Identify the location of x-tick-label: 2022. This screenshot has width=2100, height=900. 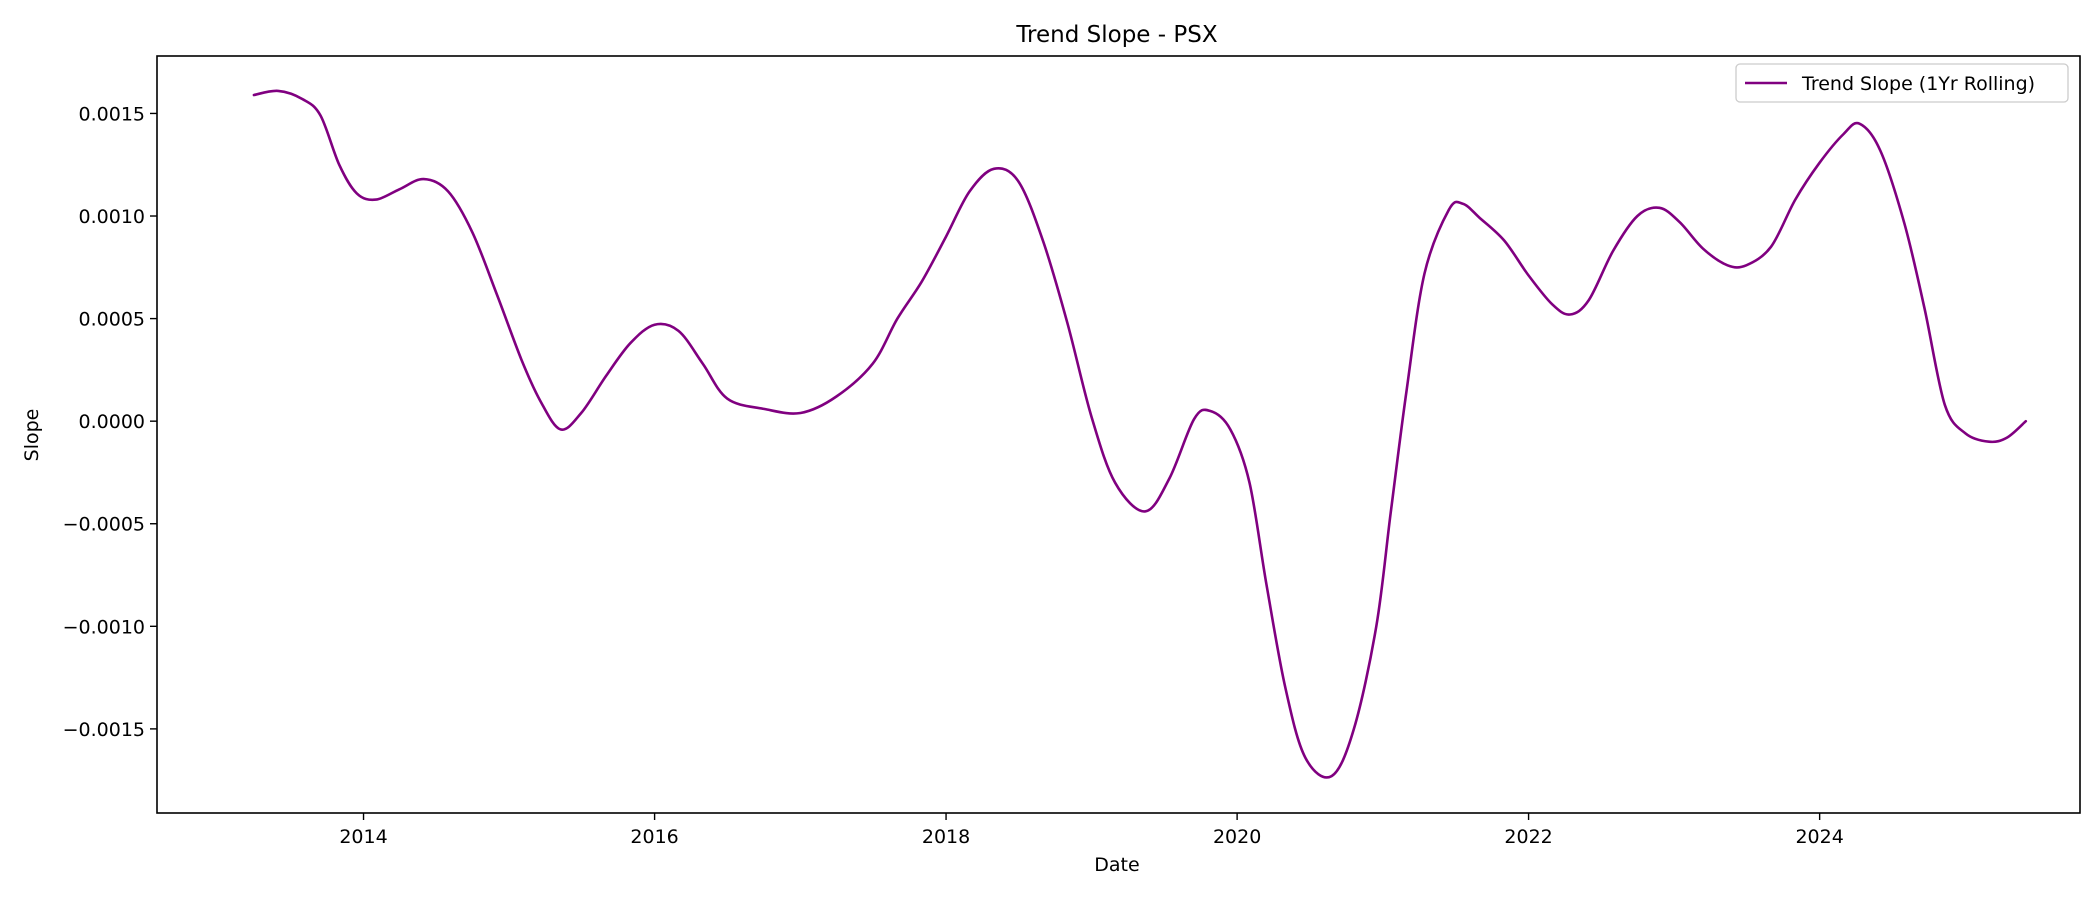
(1528, 837).